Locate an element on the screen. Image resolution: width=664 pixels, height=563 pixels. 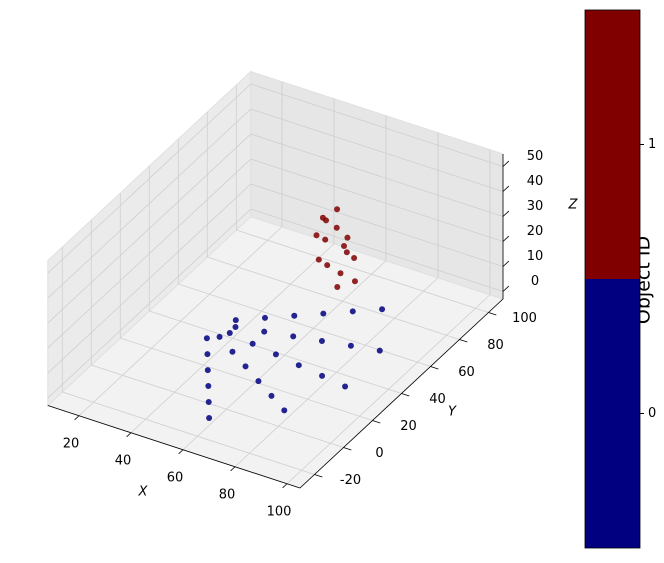
colorbar-tick-label: 1 is located at coordinates (652, 144).